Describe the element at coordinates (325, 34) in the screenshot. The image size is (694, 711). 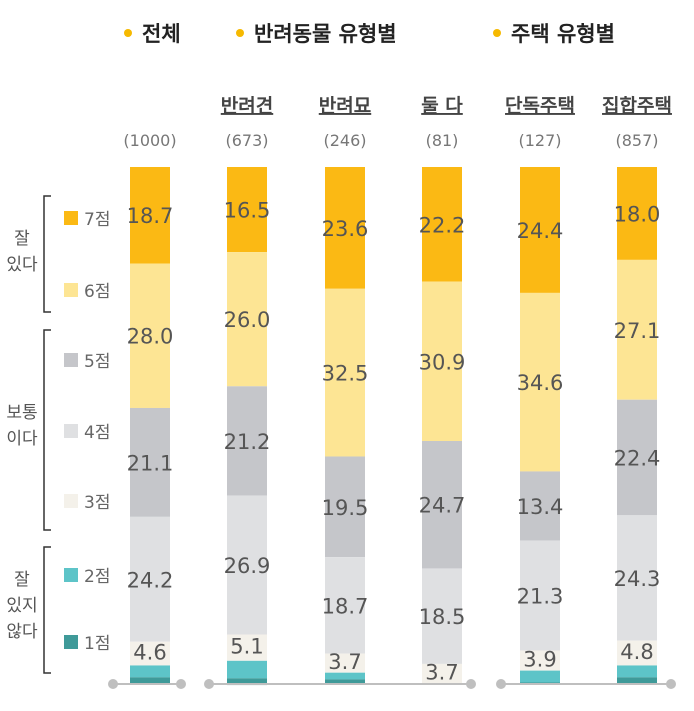
I see `legend-label: 반려동물 유형별` at that location.